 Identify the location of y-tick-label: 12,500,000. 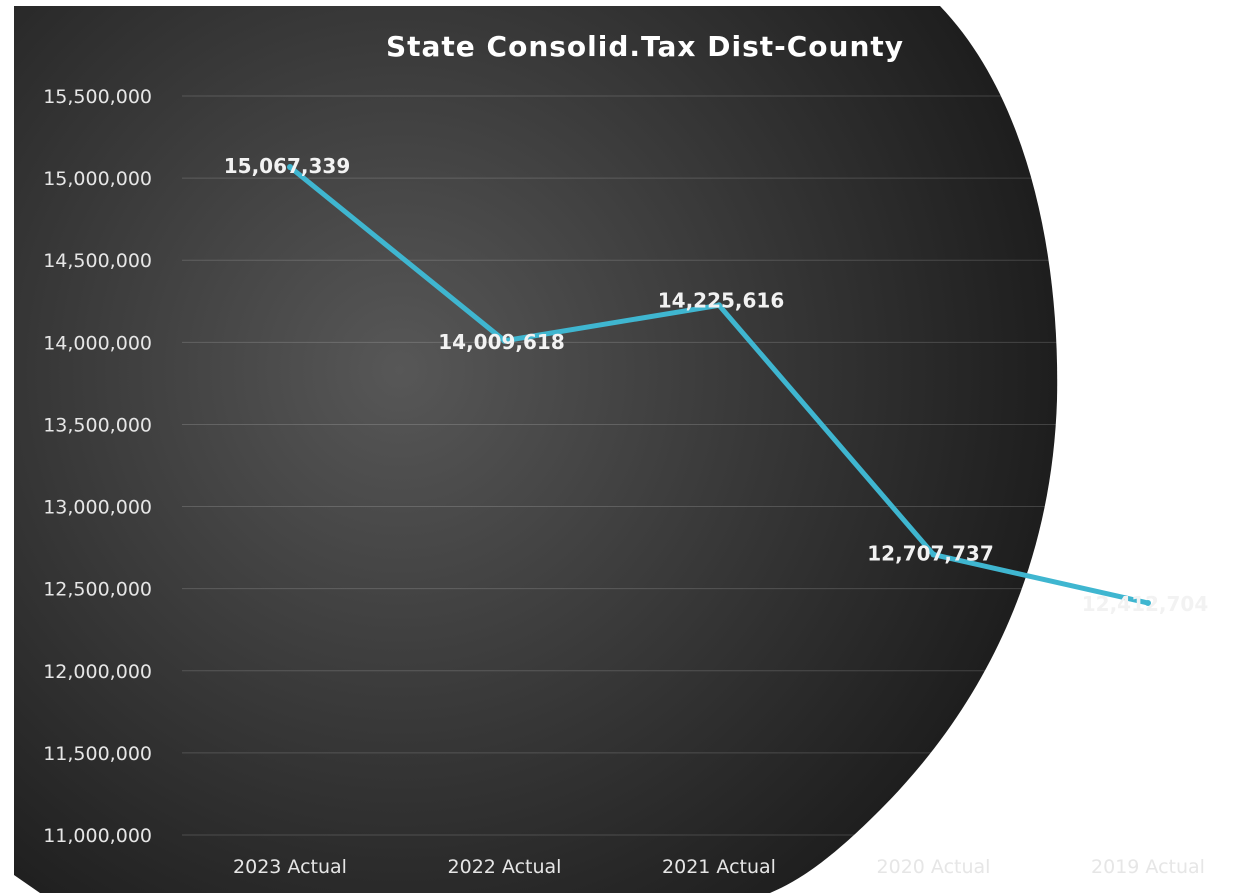
(97, 590).